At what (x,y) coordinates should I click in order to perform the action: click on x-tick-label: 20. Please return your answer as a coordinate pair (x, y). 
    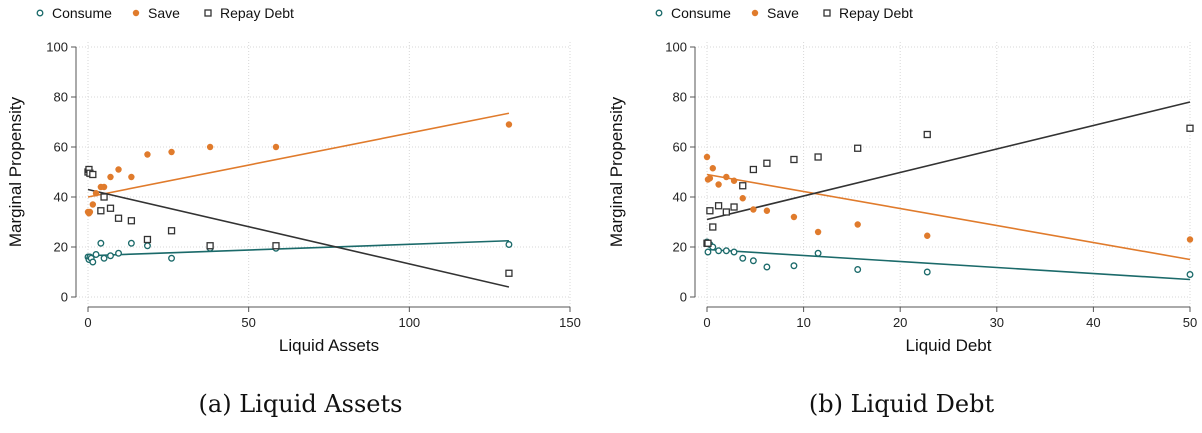
    Looking at the image, I should click on (900, 322).